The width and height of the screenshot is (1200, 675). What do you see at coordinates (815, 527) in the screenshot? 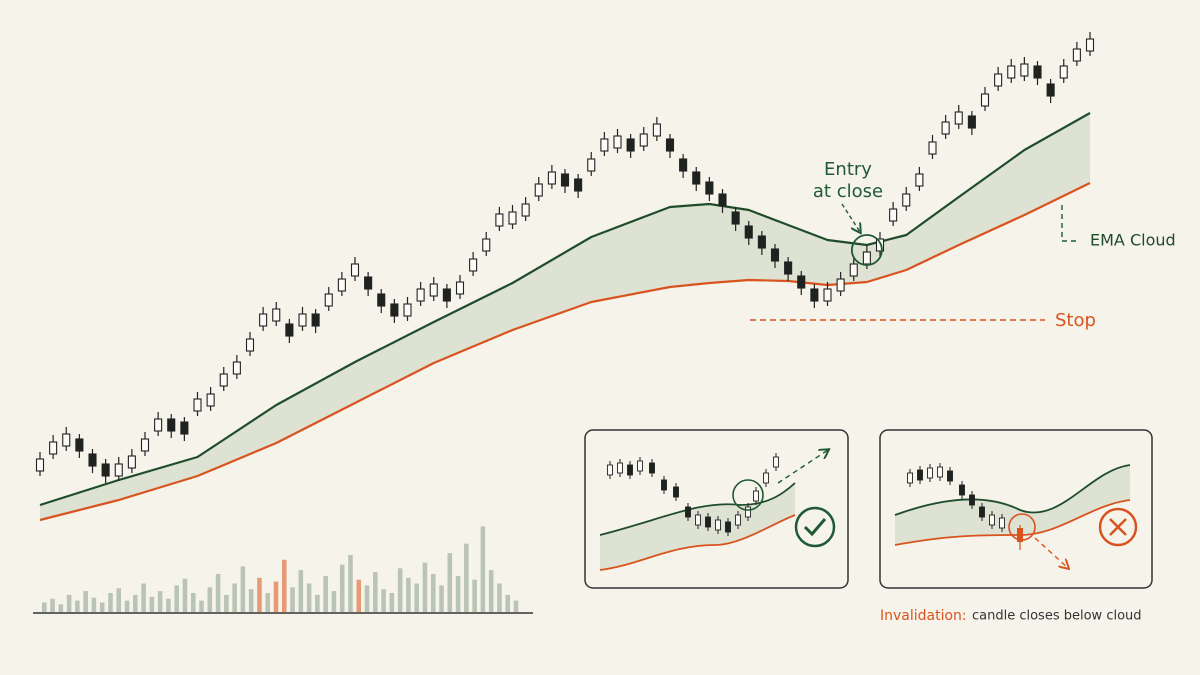
I see `check-mark` at bounding box center [815, 527].